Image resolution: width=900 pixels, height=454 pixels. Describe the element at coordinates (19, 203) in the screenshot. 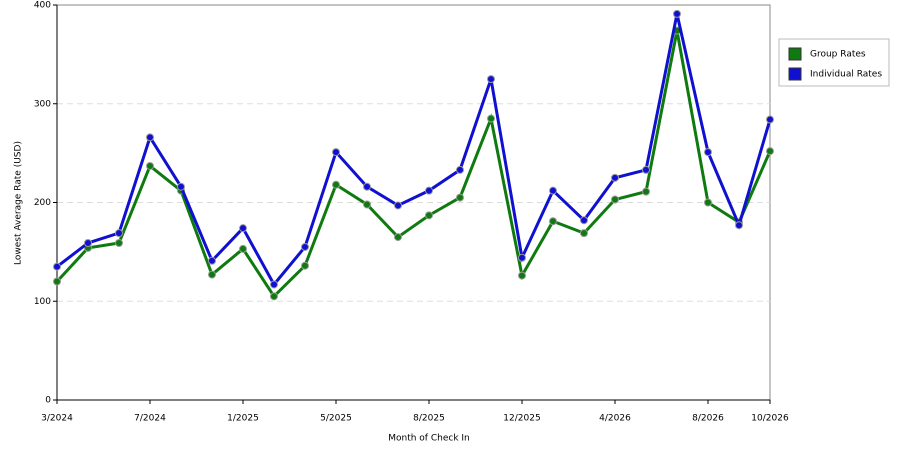

I see `y-axis-label: Lowest Average Rate (USD)` at that location.